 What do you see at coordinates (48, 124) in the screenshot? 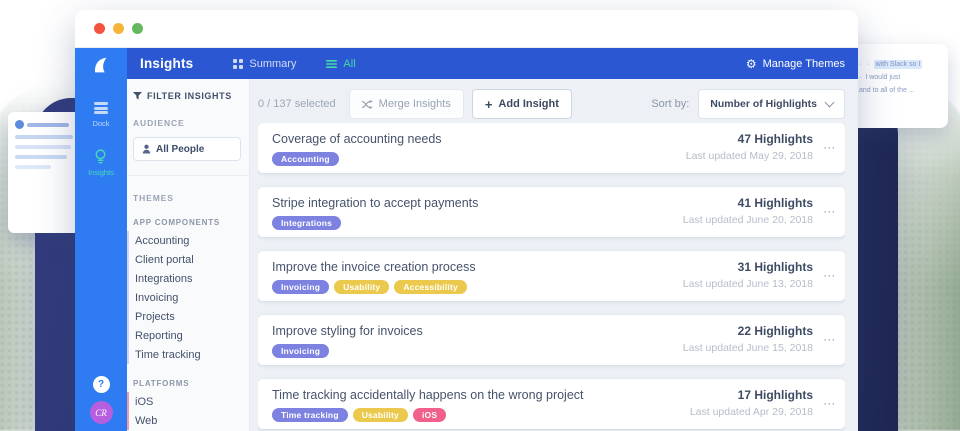
I see `blurred-author-name` at bounding box center [48, 124].